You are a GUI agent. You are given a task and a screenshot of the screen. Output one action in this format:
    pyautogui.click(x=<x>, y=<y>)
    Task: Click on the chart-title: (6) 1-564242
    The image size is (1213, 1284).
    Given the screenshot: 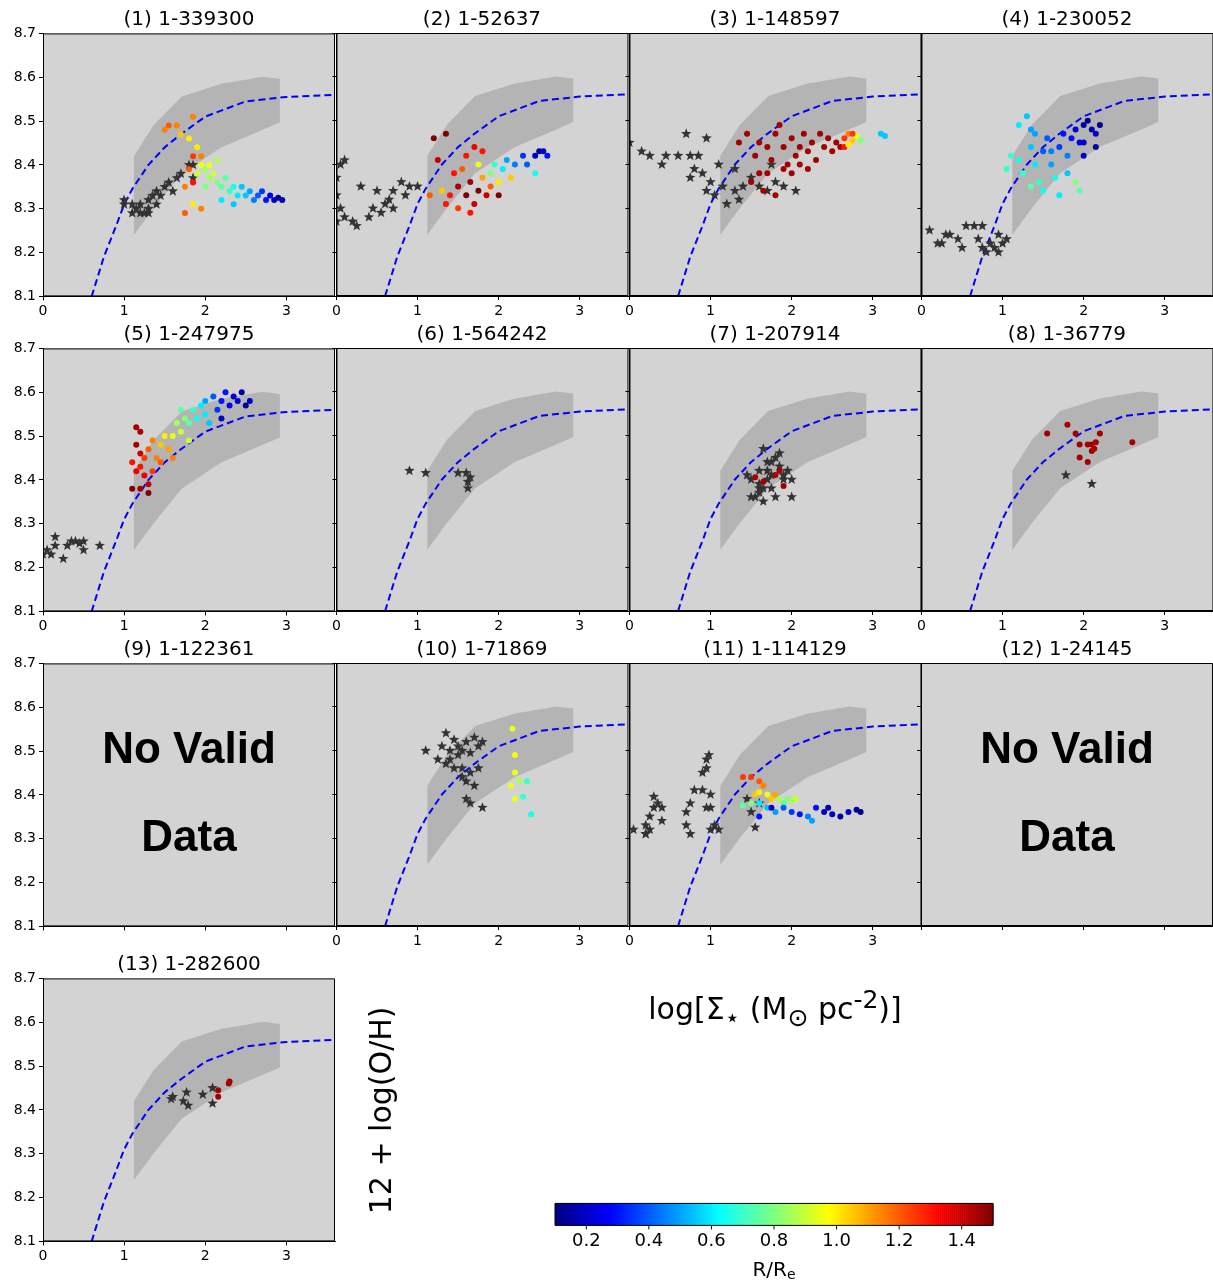 What is the action you would take?
    pyautogui.click(x=482, y=333)
    